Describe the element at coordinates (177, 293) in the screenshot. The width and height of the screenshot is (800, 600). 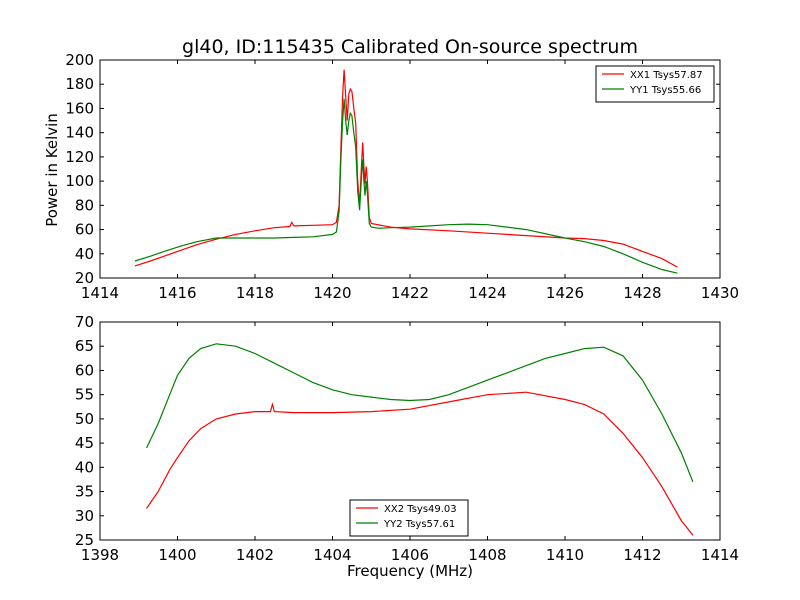
I see `x-tick-label: 1416` at that location.